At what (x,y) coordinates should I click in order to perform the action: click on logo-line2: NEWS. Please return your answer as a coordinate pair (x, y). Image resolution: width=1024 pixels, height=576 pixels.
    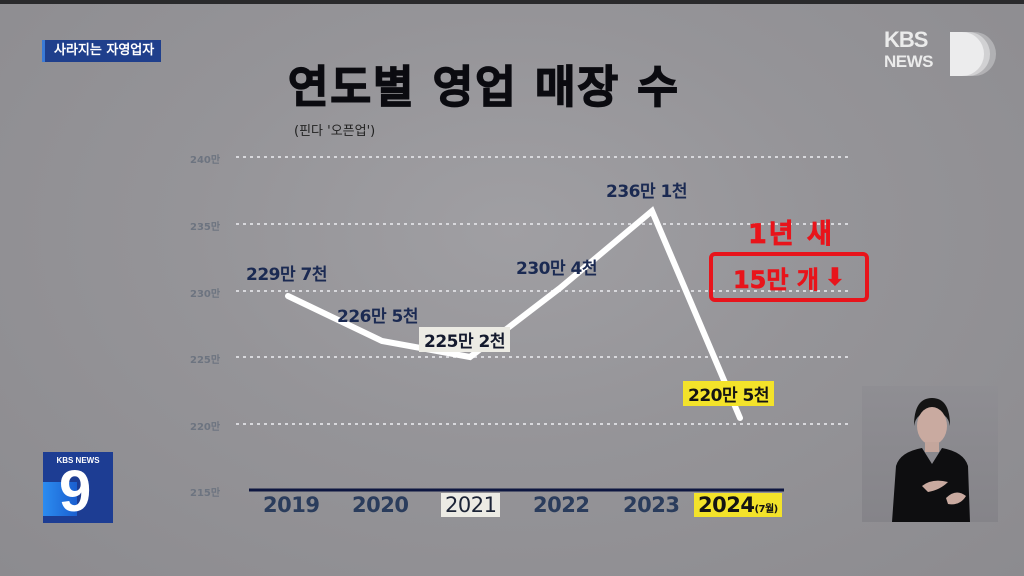
    Looking at the image, I should click on (909, 61).